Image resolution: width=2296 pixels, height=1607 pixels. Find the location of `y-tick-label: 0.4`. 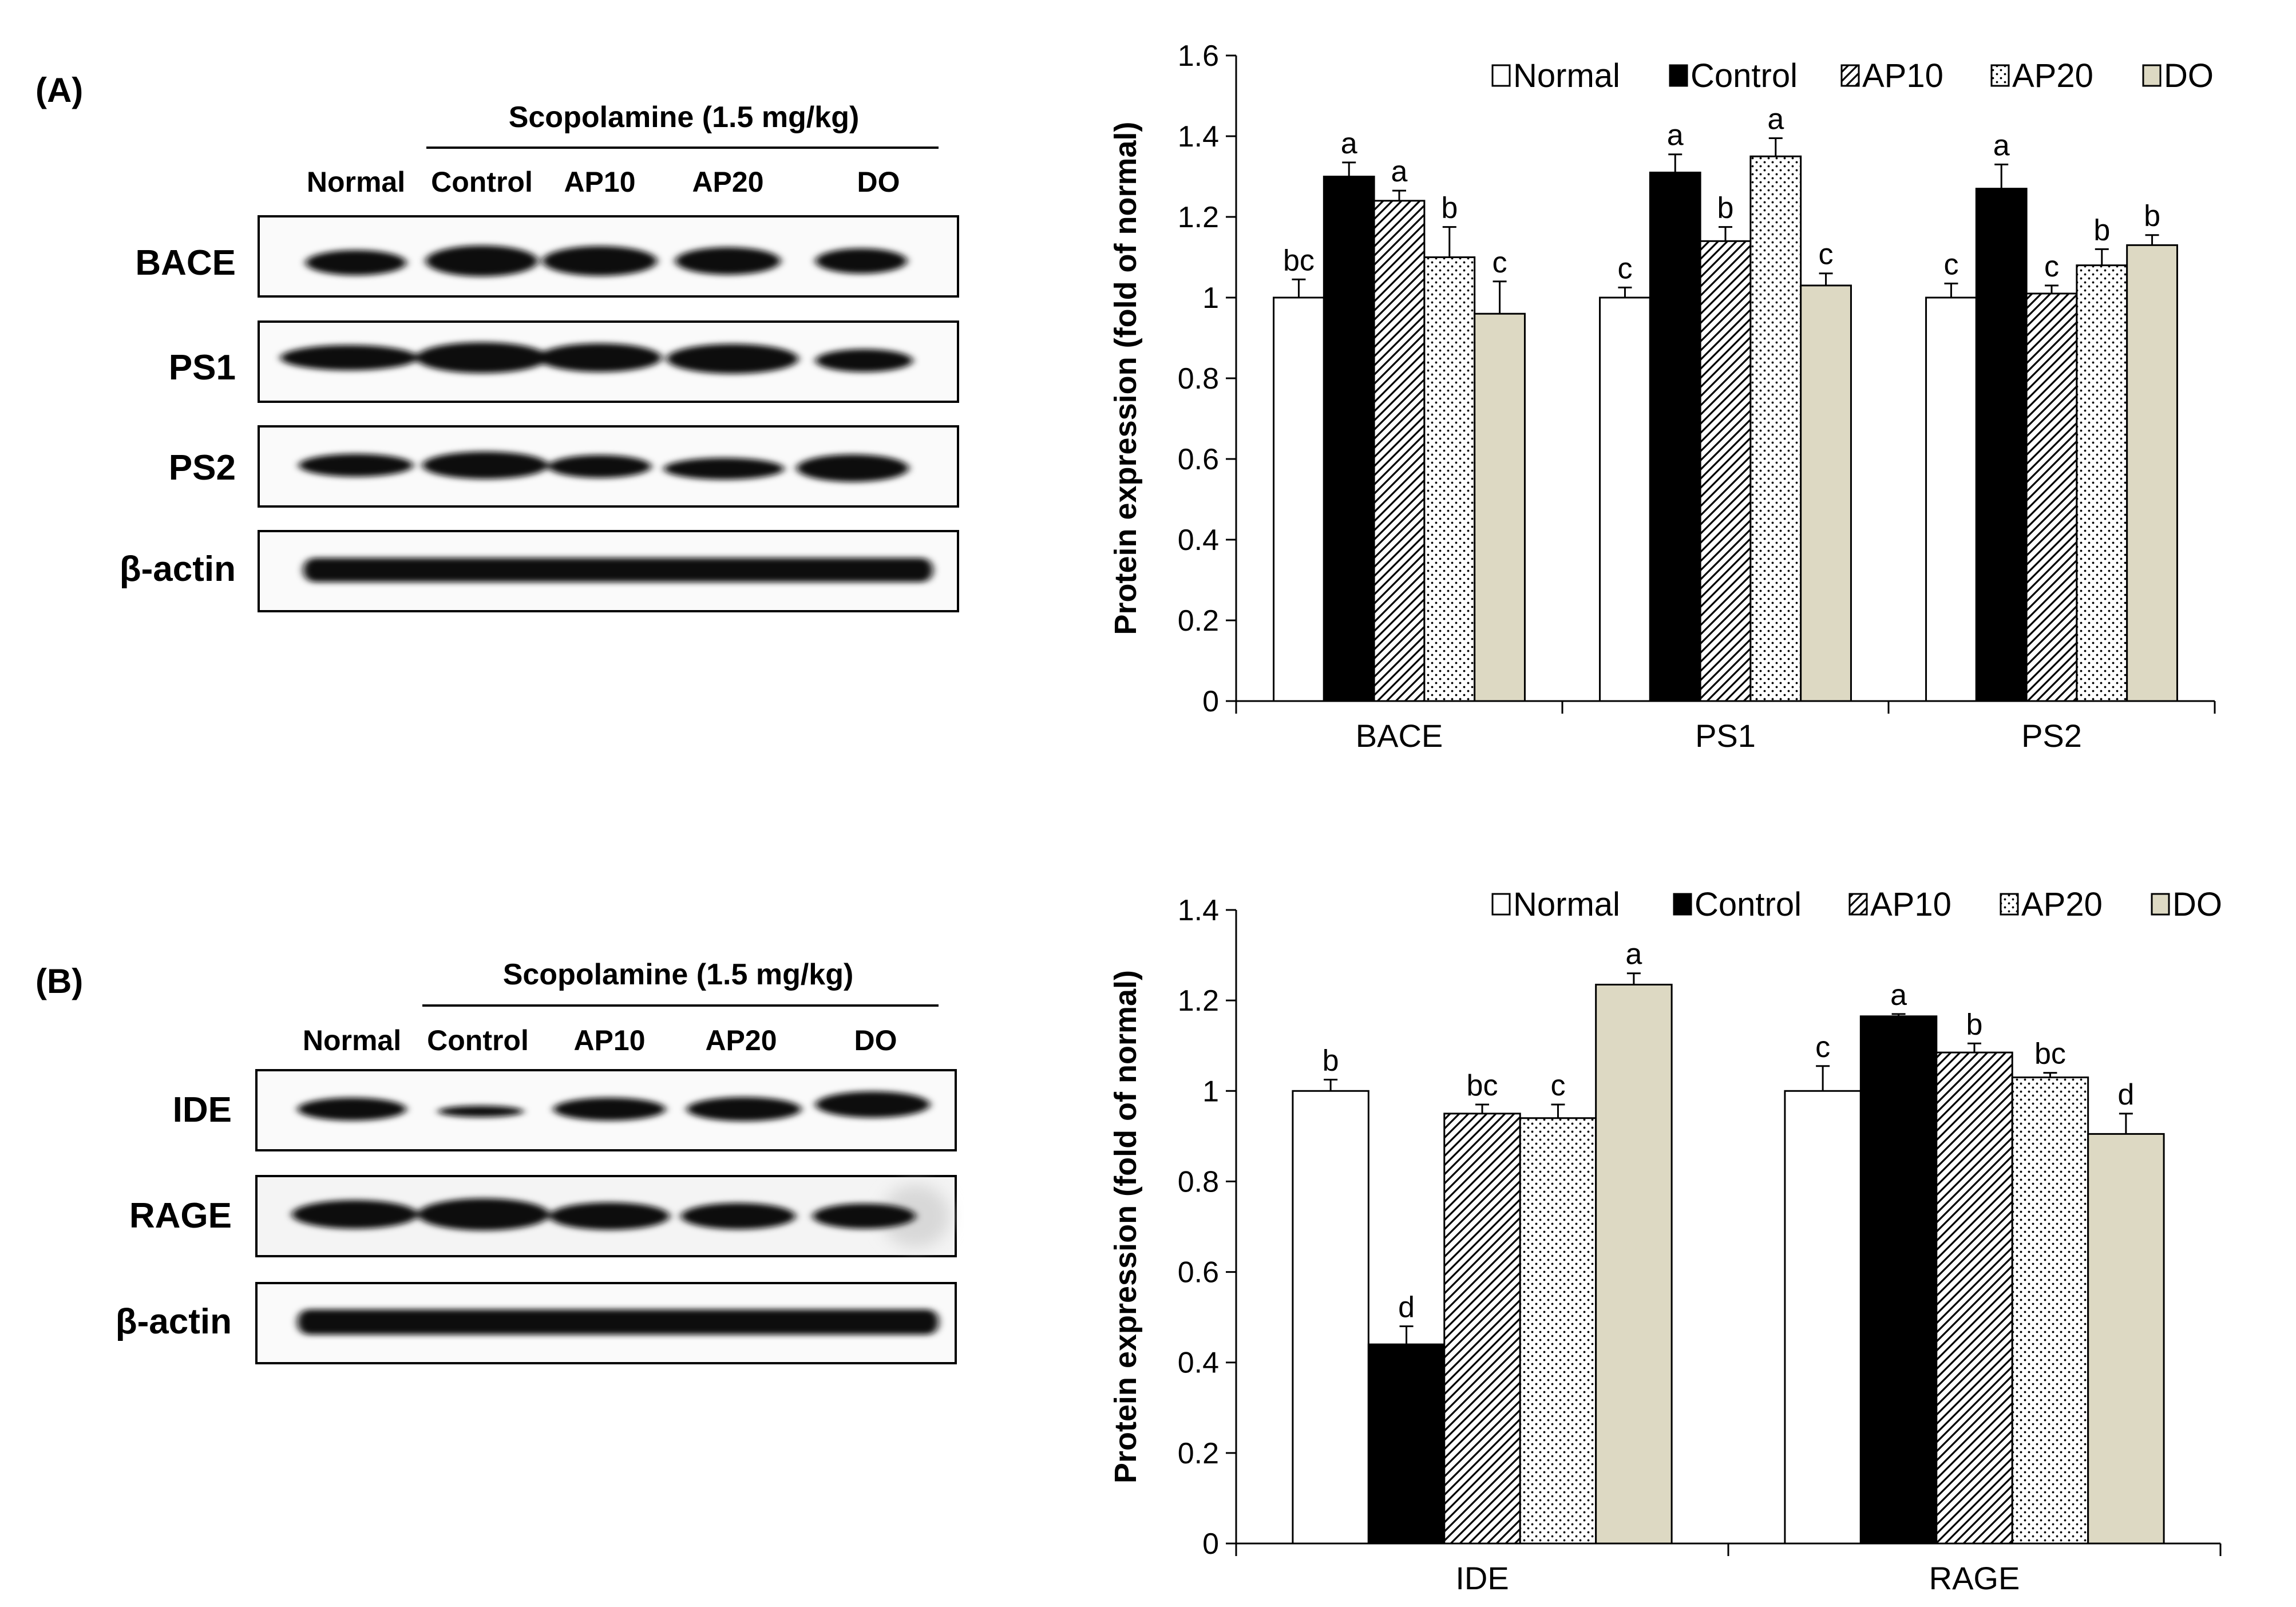

y-tick-label: 0.4 is located at coordinates (1198, 1363).